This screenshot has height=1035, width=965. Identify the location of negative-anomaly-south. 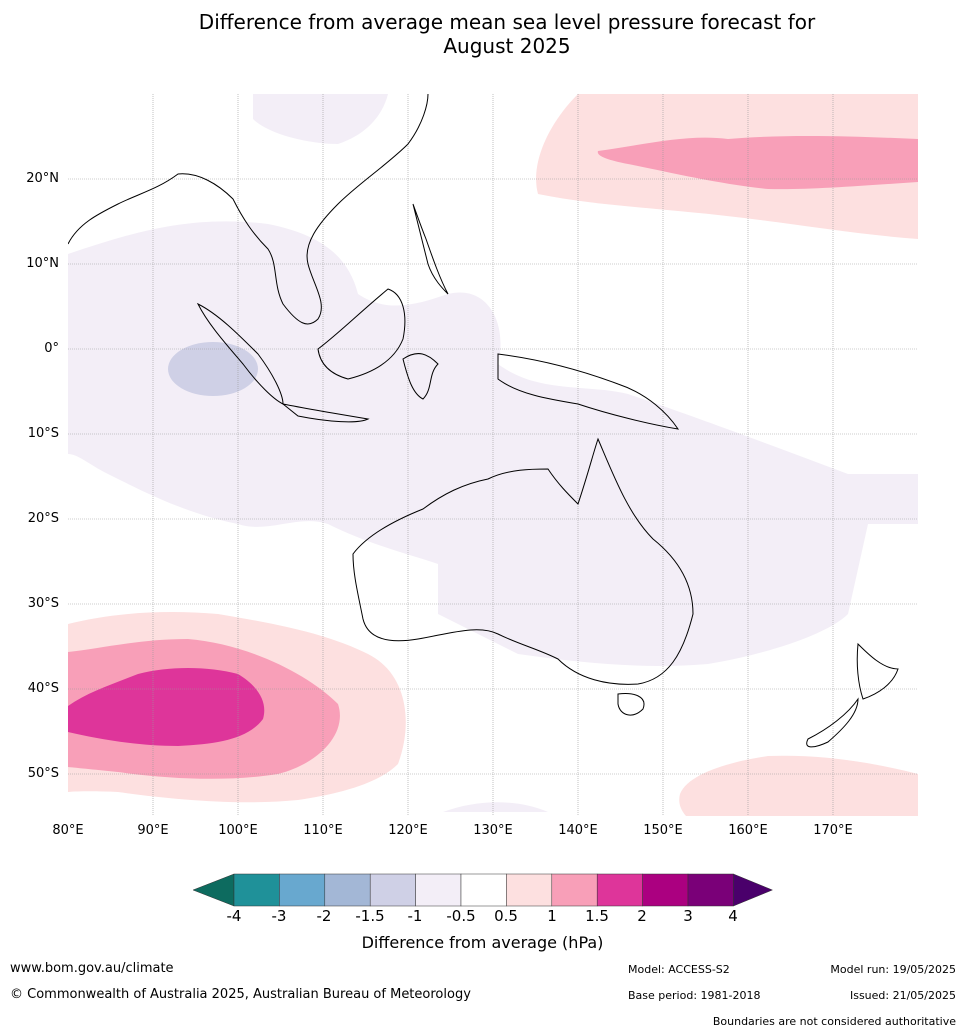
(495, 807).